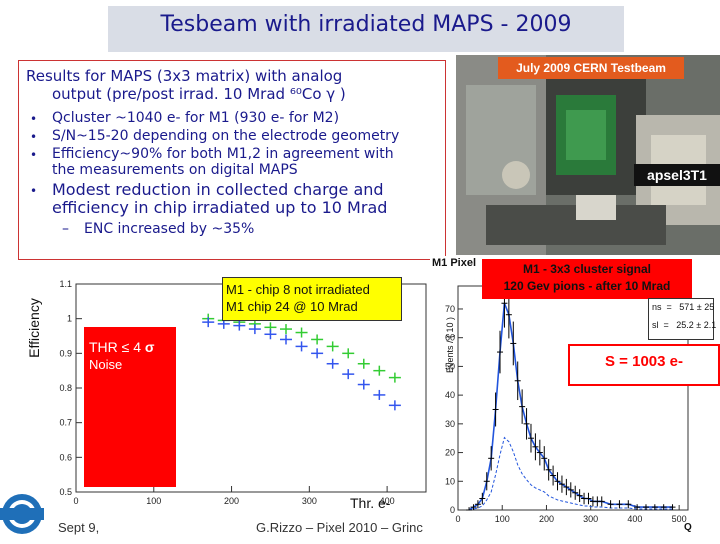 This screenshot has width=720, height=544. What do you see at coordinates (387, 501) in the screenshot?
I see `x-tick-label: 400` at bounding box center [387, 501].